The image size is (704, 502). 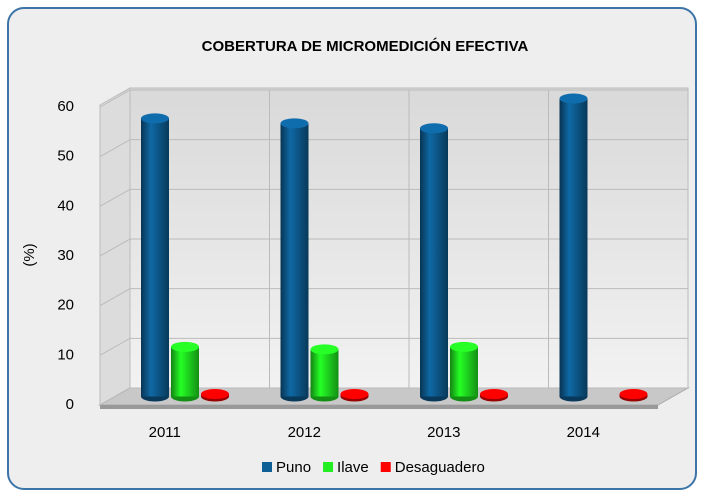 What do you see at coordinates (65, 106) in the screenshot?
I see `y-tick-label: 60` at bounding box center [65, 106].